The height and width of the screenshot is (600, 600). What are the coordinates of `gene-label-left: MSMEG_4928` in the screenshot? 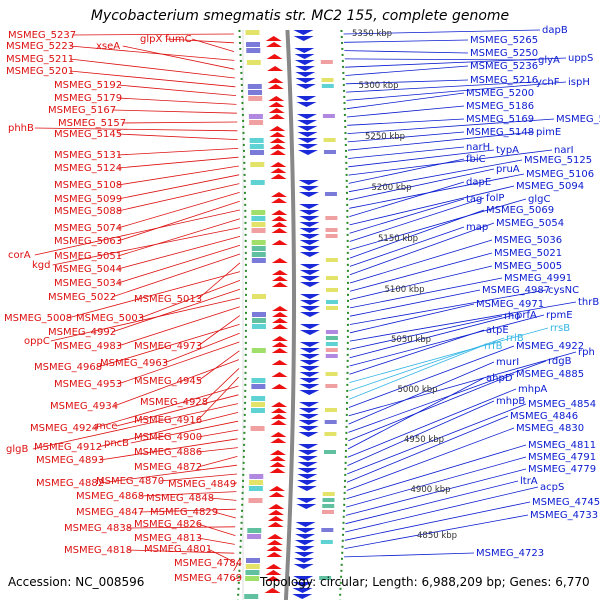 It's located at (174, 402).